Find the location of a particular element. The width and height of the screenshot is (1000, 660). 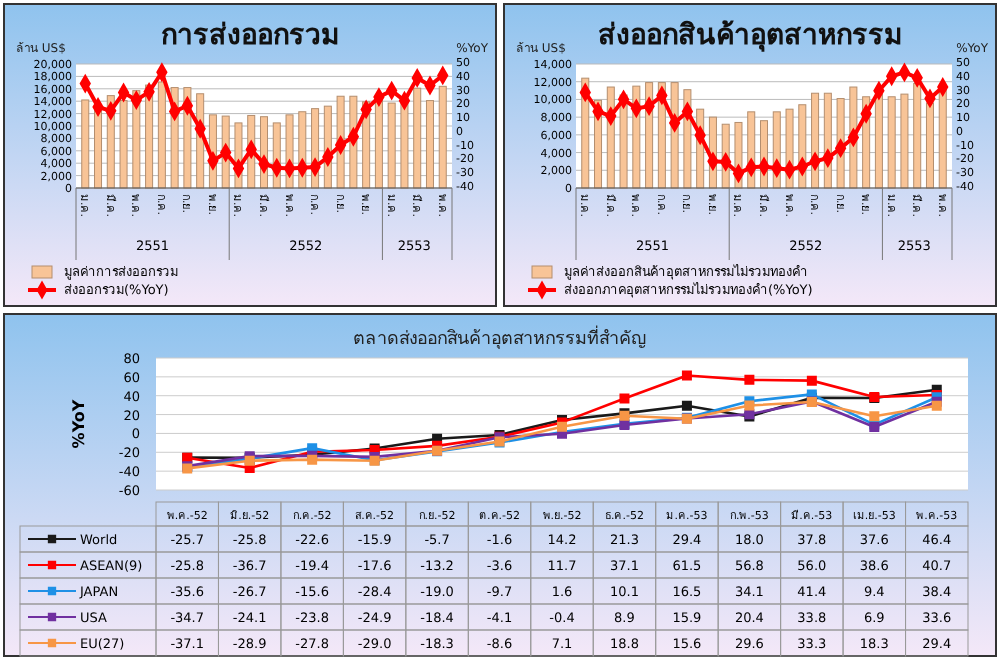

chart-title: การส่งออกรวม is located at coordinates (250, 36).